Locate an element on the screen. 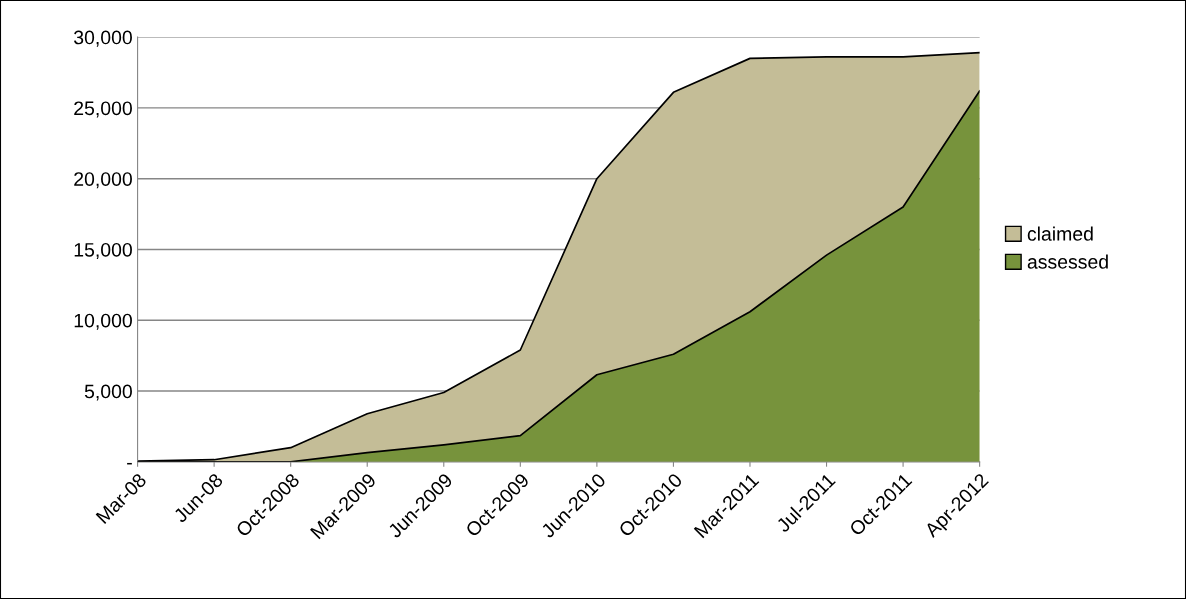 The width and height of the screenshot is (1186, 599). y-tick-label: 10,000 is located at coordinates (103, 321).